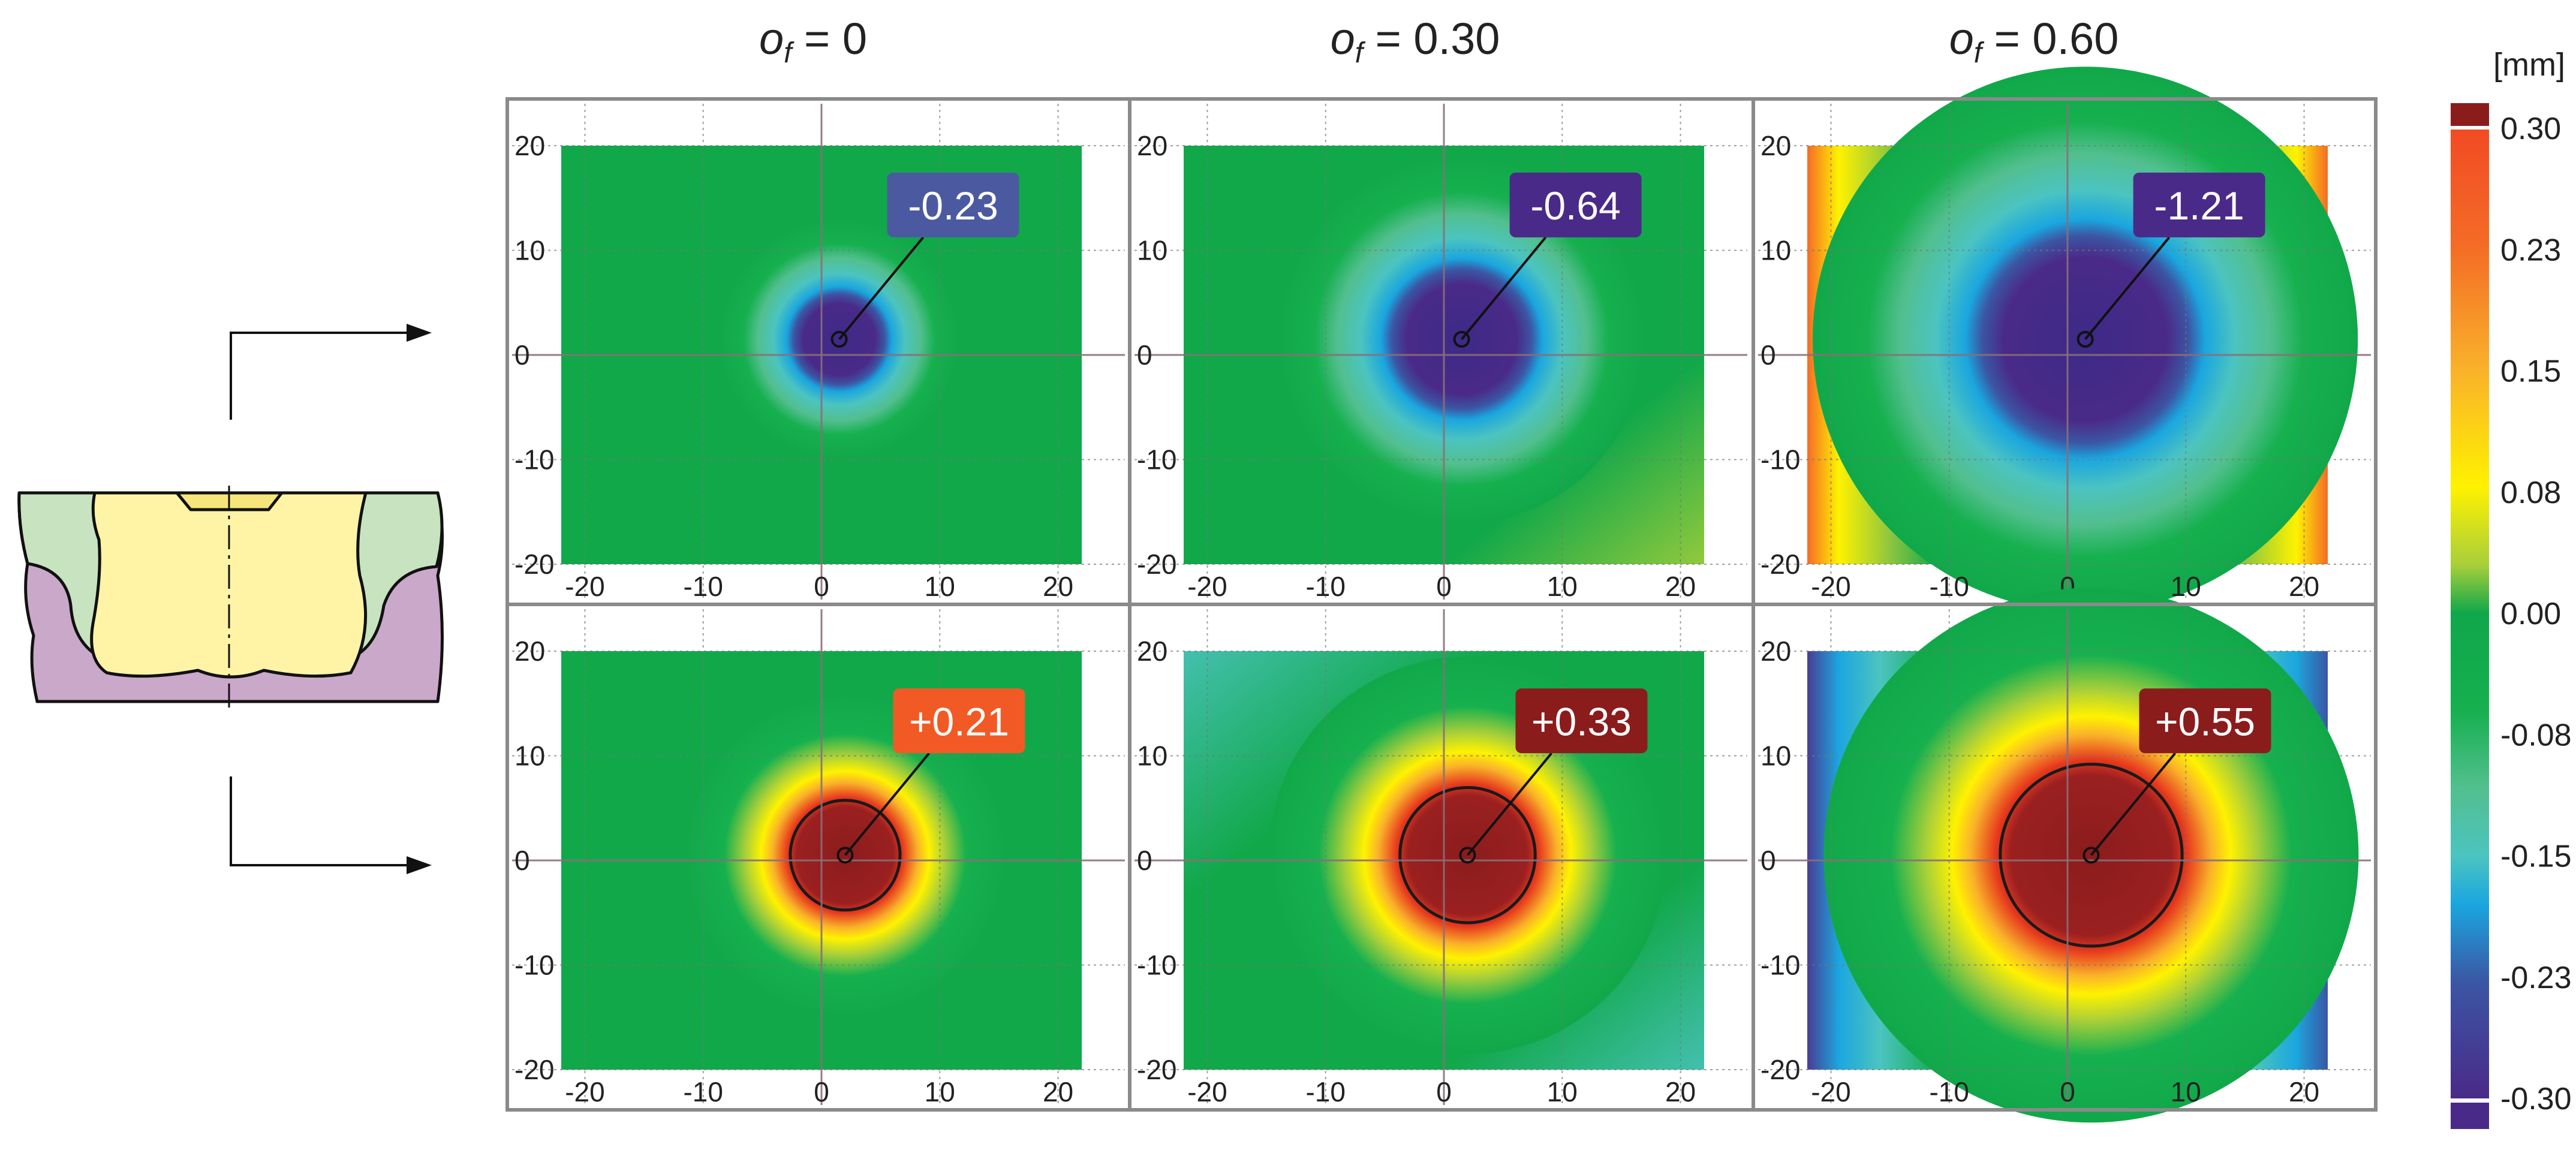 This screenshot has width=2576, height=1150. I want to click on colorbar-tick-label: 0.08, so click(2530, 493).